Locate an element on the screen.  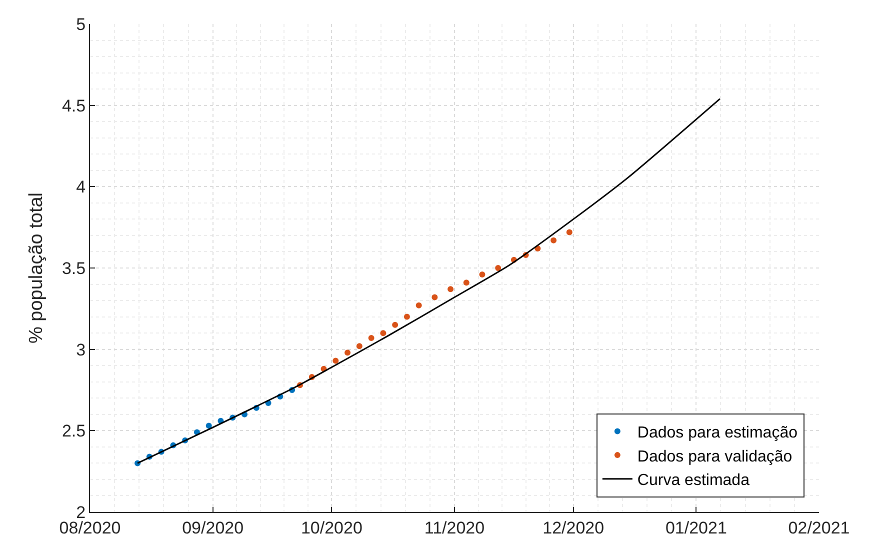
x-tick-label: 01/2021 is located at coordinates (696, 528).